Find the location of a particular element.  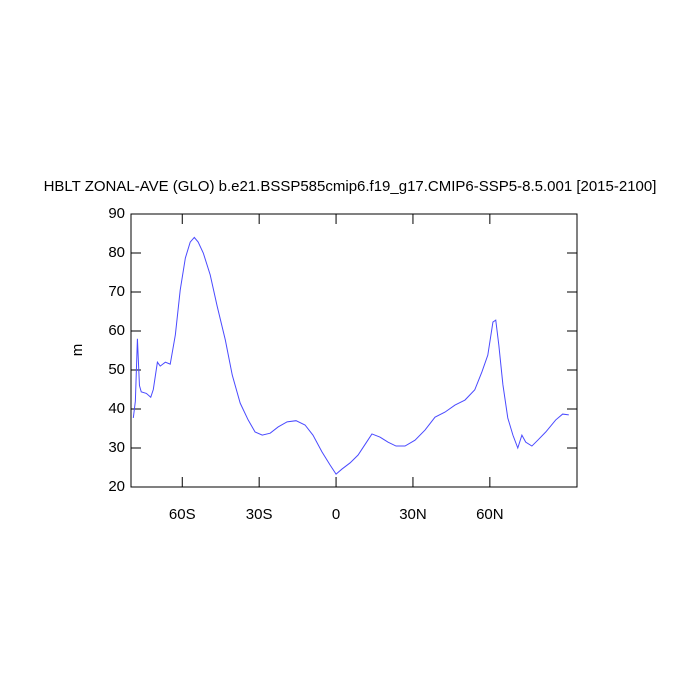

x-tick-label: 60S is located at coordinates (182, 514).